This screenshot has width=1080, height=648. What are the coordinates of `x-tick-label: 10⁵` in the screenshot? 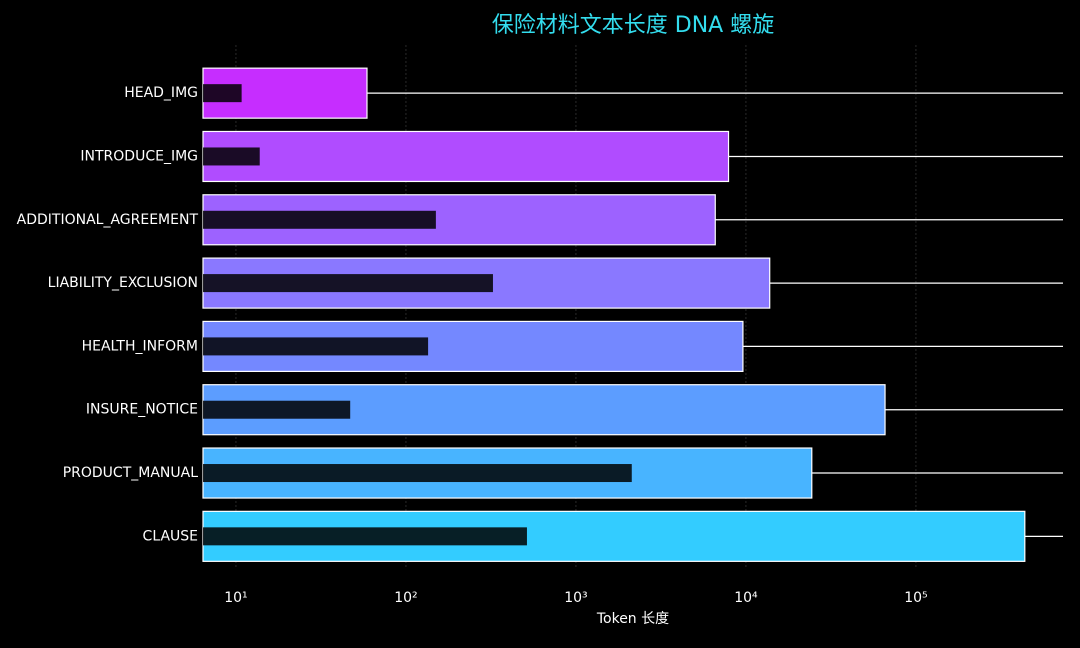 It's located at (915, 598).